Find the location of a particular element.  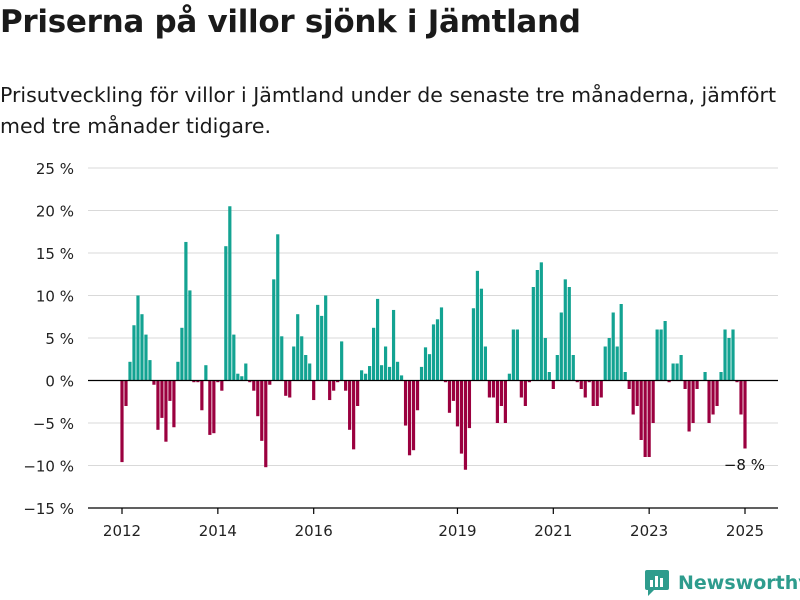

x-tick-label: 2012 is located at coordinates (122, 531).